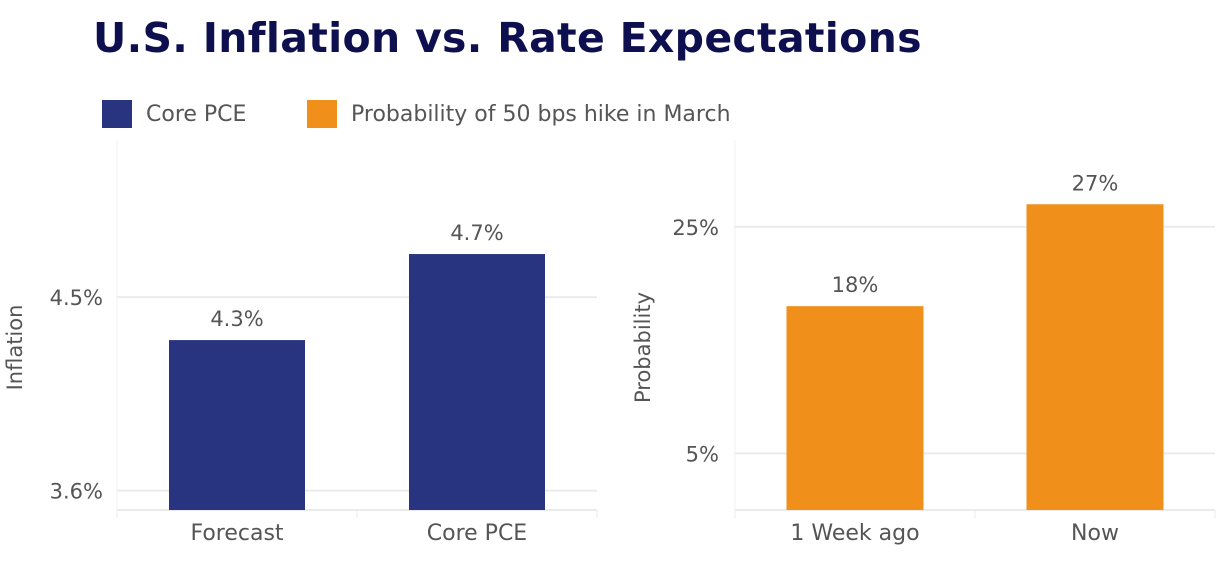 The width and height of the screenshot is (1218, 564). Describe the element at coordinates (854, 533) in the screenshot. I see `x-tick-label: 1 Week ago` at that location.